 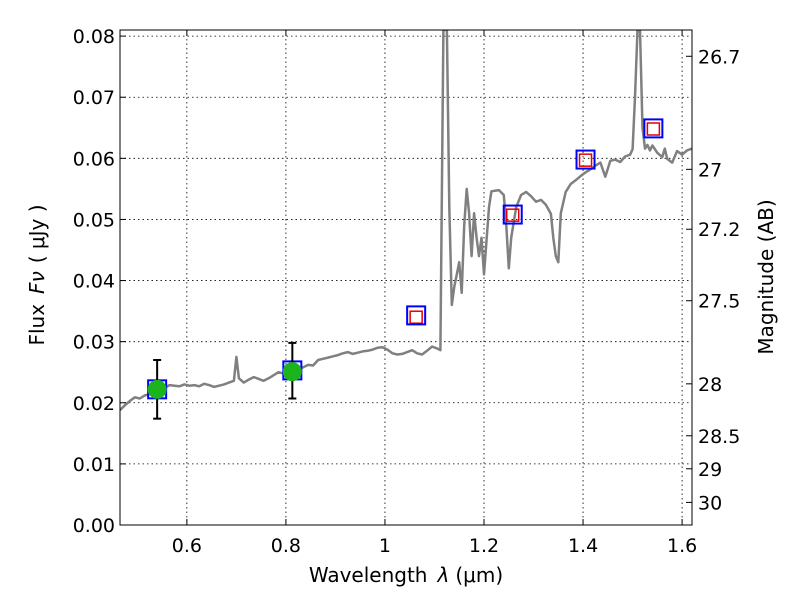 I want to click on x-tick-label: 1, so click(x=385, y=546).